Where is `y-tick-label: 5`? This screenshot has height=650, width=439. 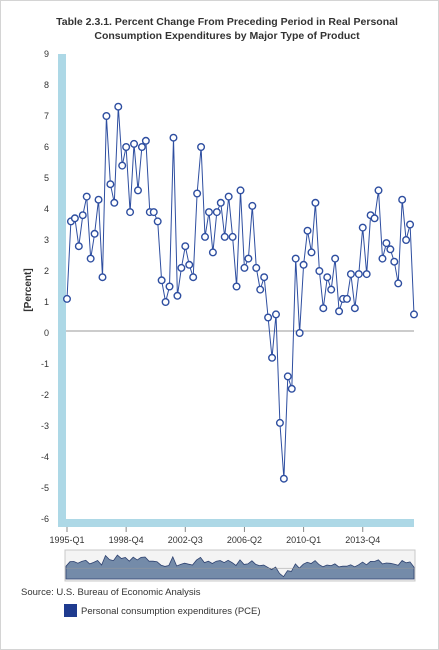 y-tick-label: 5 is located at coordinates (46, 178).